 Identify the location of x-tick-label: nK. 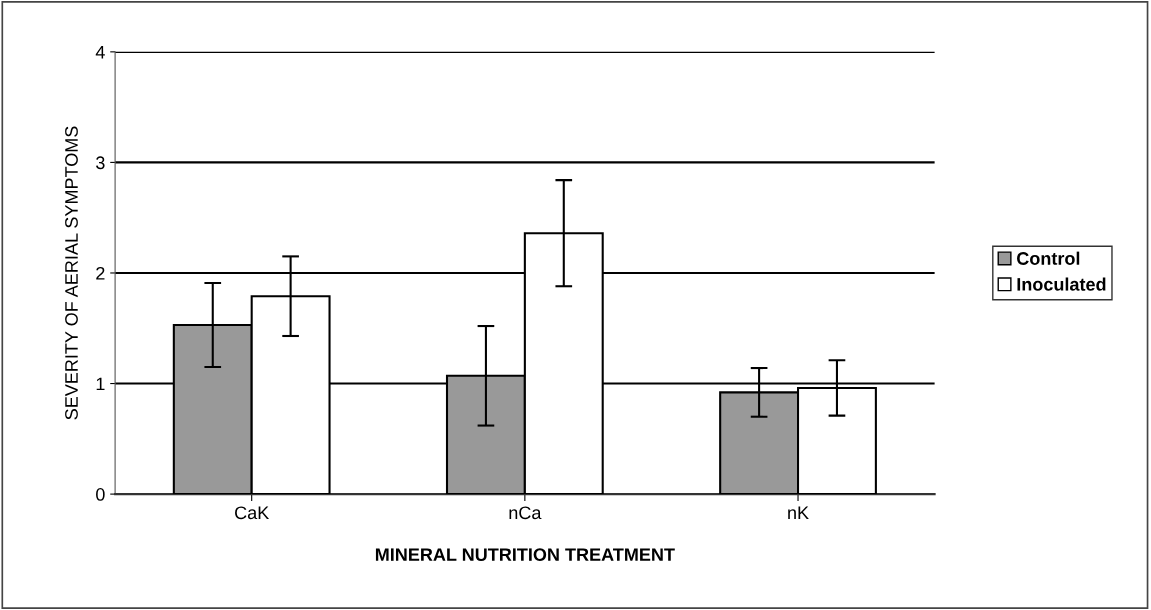
(798, 512).